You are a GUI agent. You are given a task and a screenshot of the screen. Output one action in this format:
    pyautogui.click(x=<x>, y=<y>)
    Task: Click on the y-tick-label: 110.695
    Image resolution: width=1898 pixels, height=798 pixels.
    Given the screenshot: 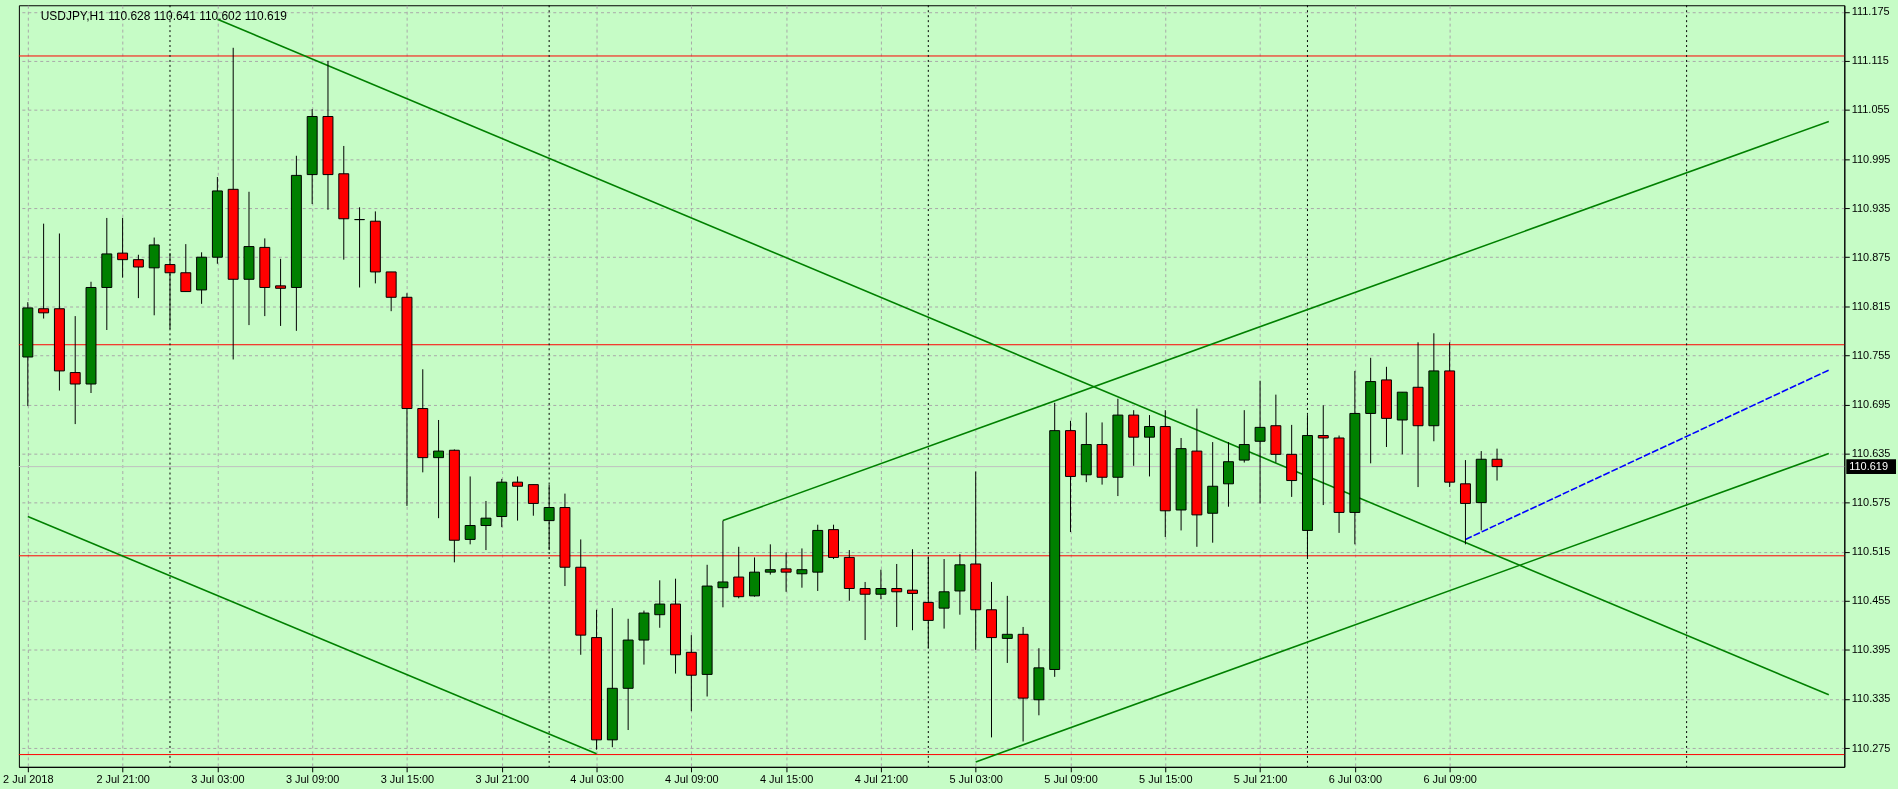 What is the action you would take?
    pyautogui.click(x=1871, y=403)
    